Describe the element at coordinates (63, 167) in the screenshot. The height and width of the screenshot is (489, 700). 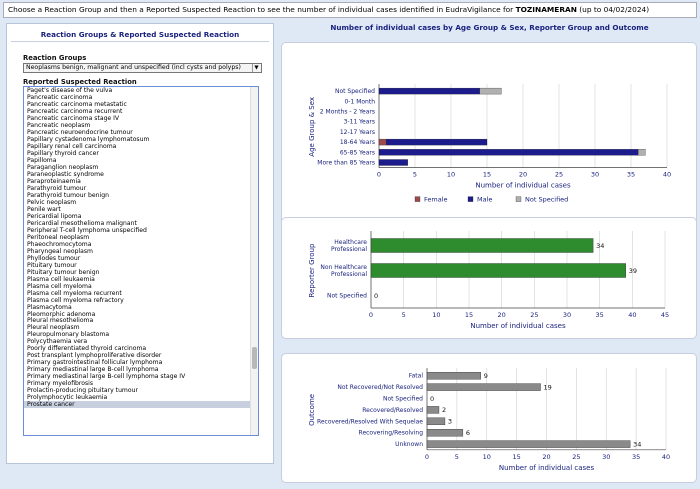
I see `list-item: Paraganglion neoplasm` at that location.